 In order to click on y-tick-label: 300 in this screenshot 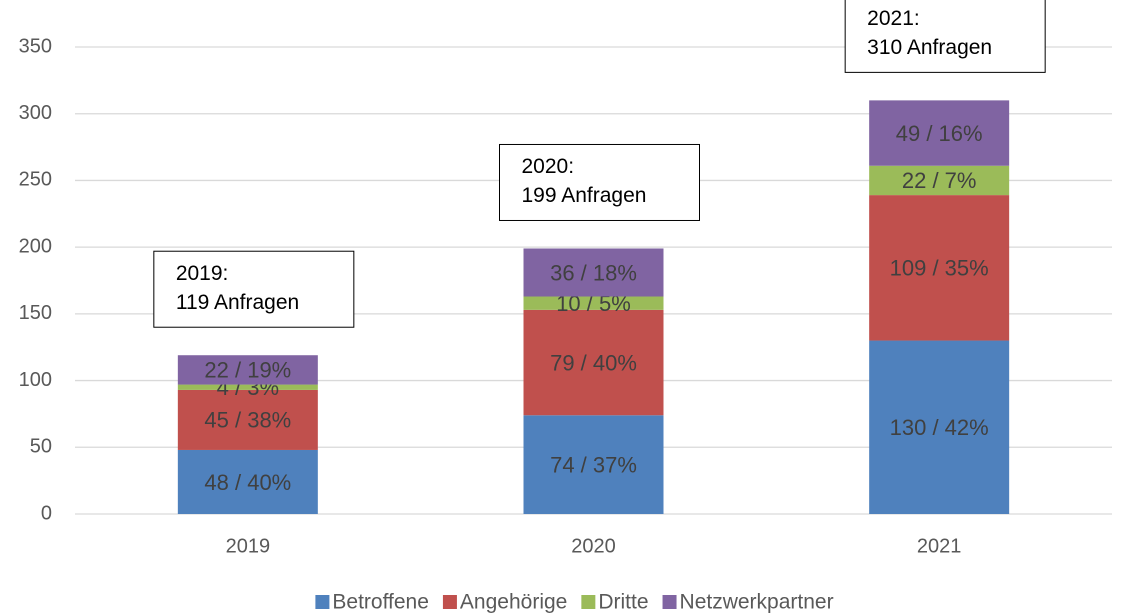, I will do `click(35, 113)`.